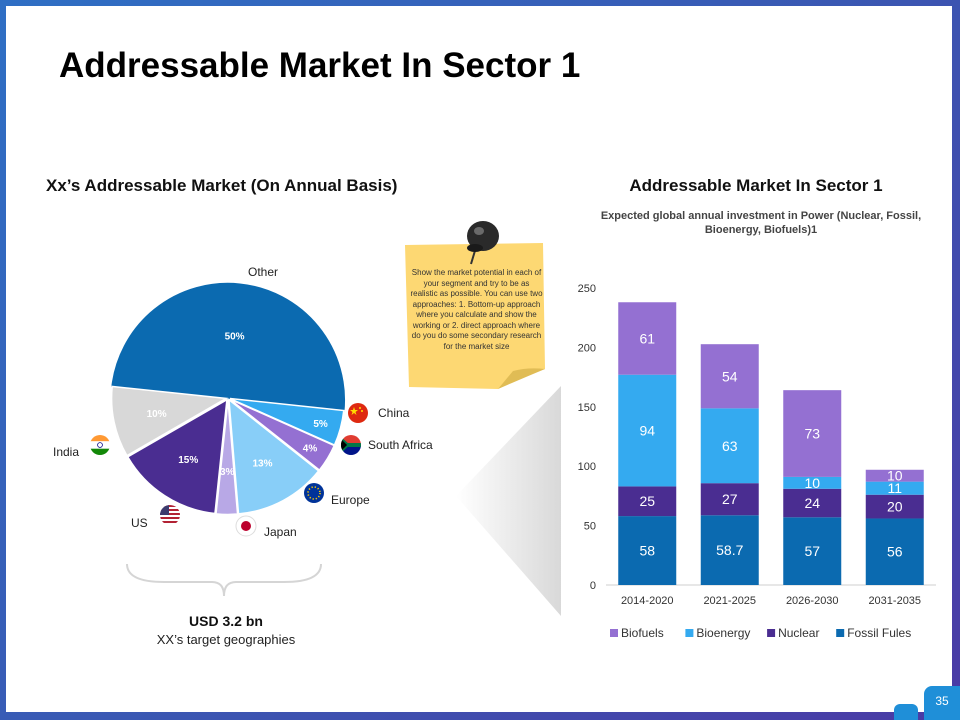 The height and width of the screenshot is (720, 960). Describe the element at coordinates (100, 445) in the screenshot. I see `india-flag-icon` at that location.